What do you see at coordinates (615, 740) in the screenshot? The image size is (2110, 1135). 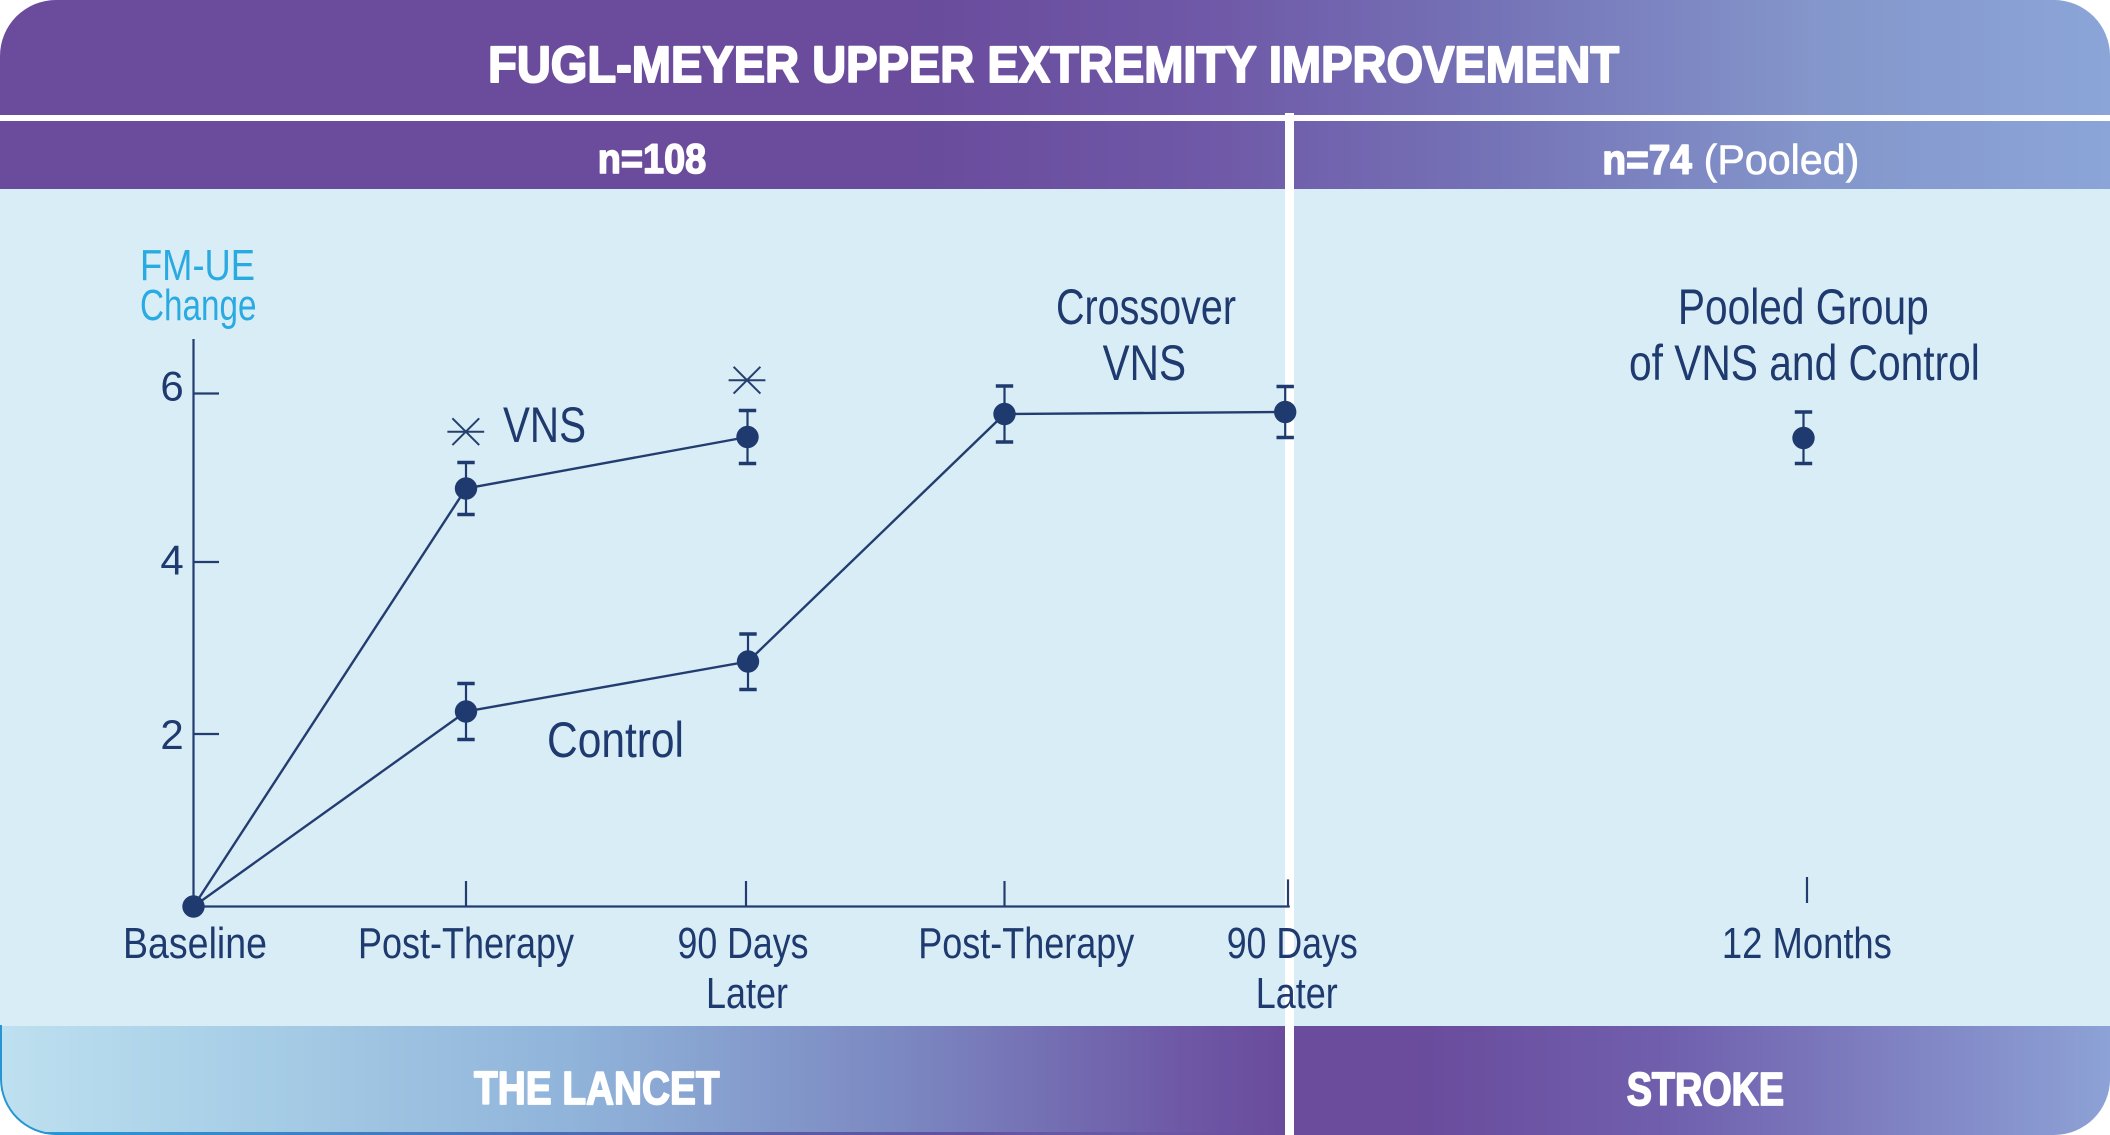 I see `svg-text: Control` at bounding box center [615, 740].